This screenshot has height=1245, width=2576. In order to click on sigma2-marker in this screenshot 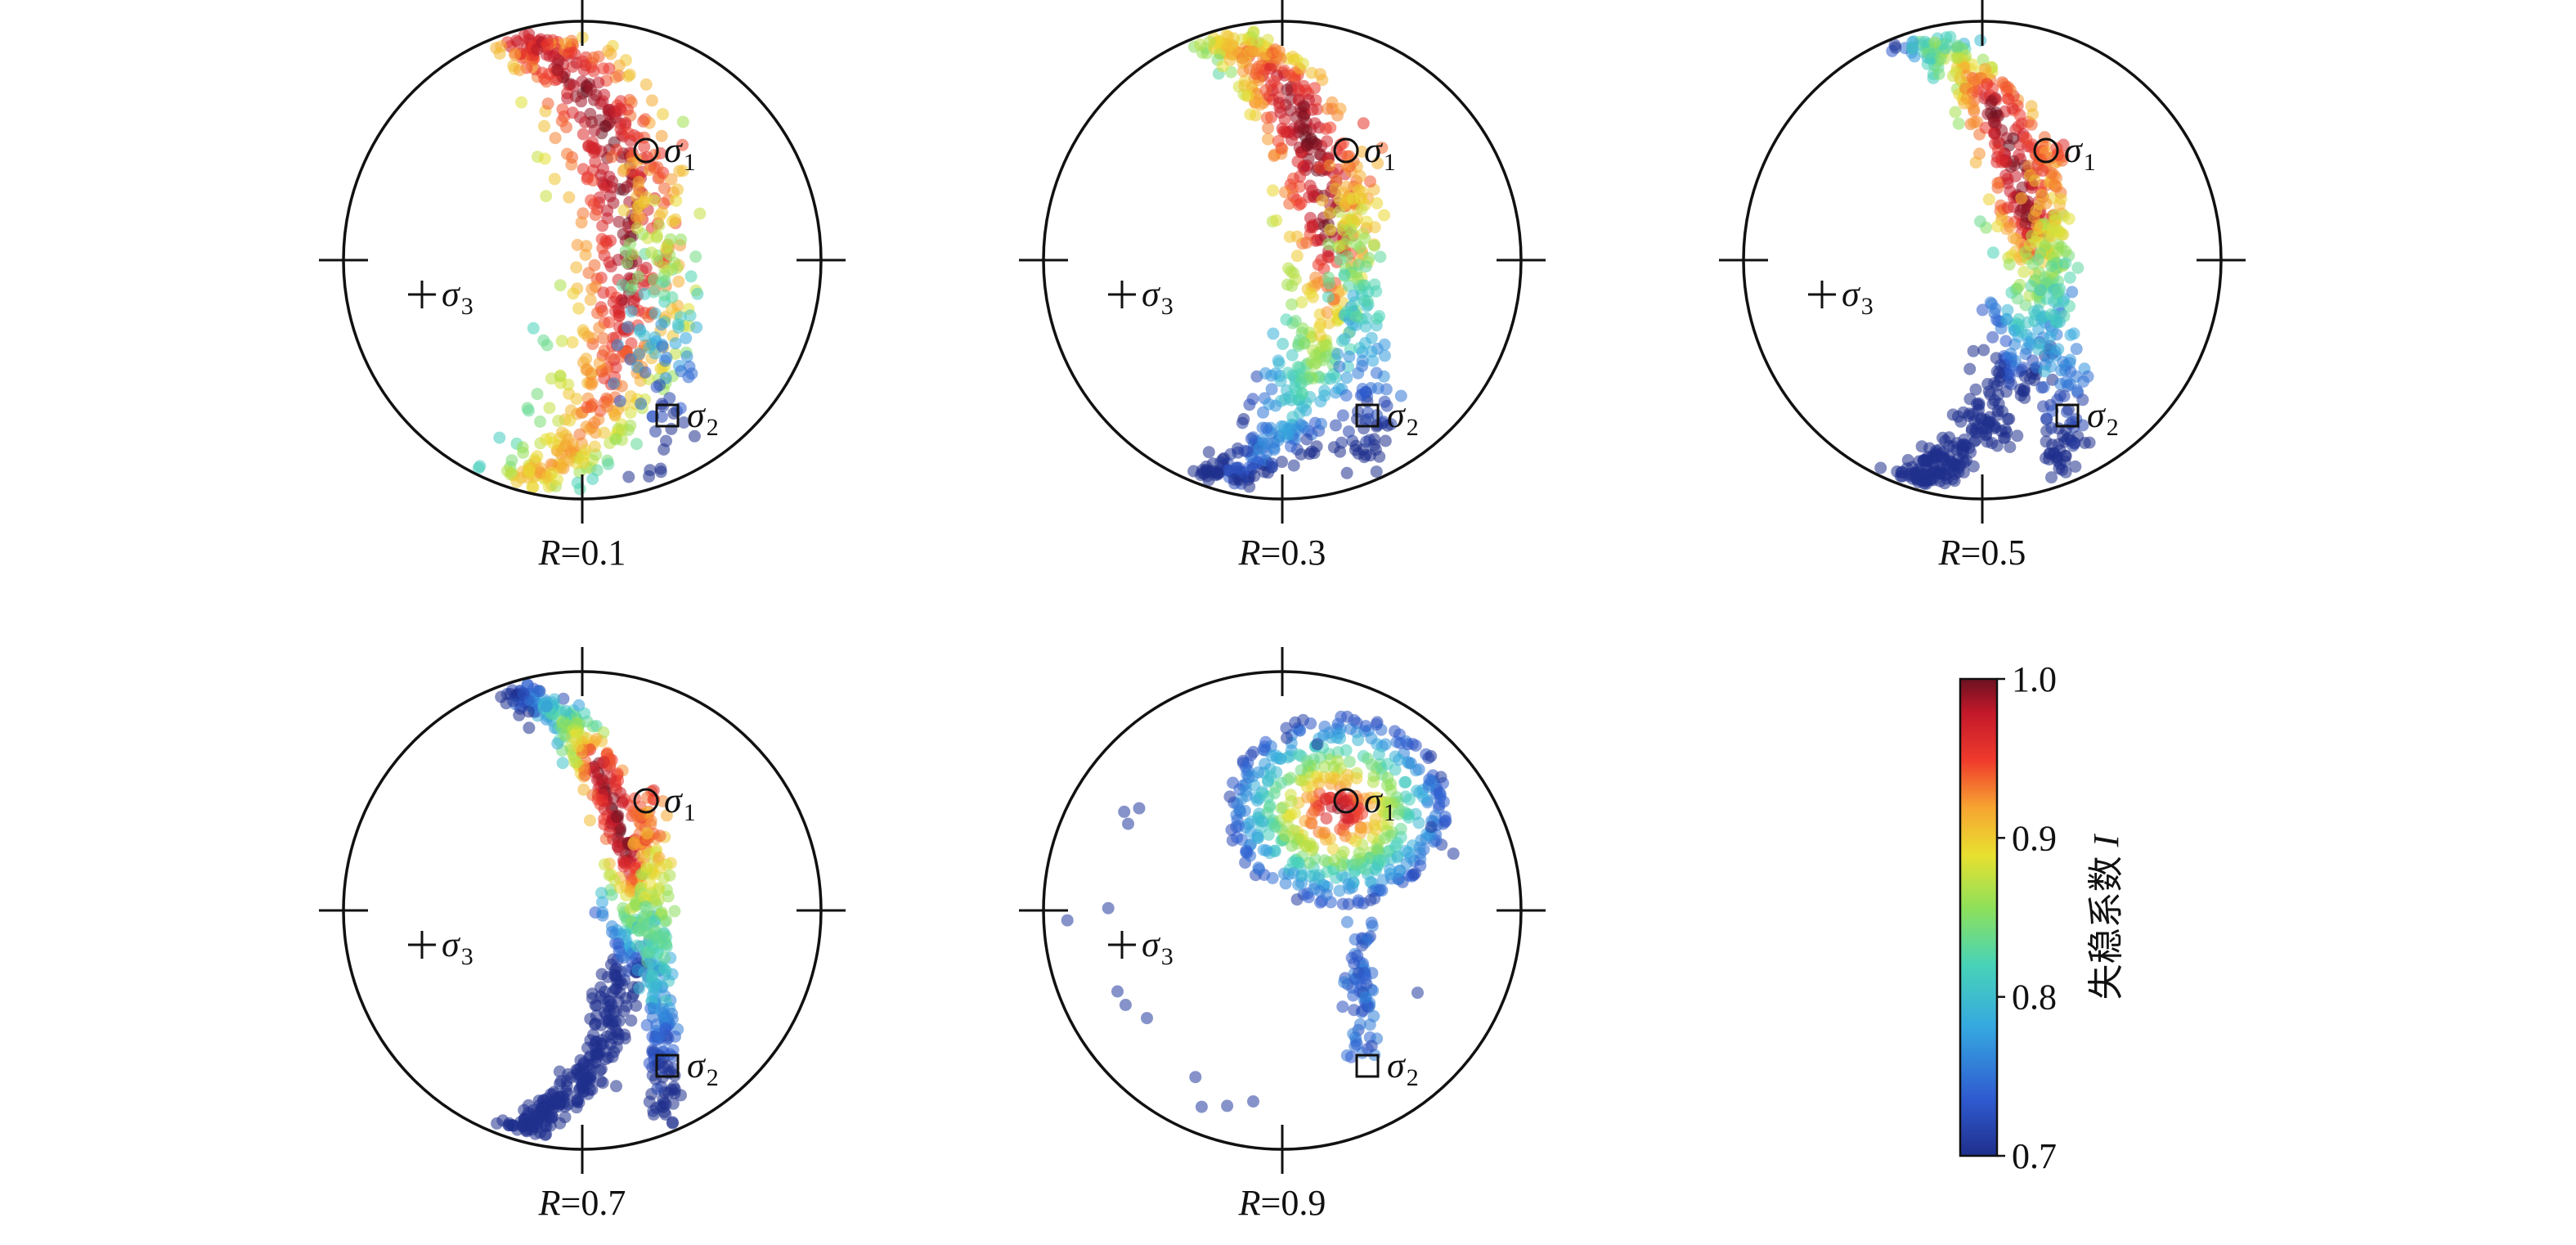, I will do `click(667, 1066)`.